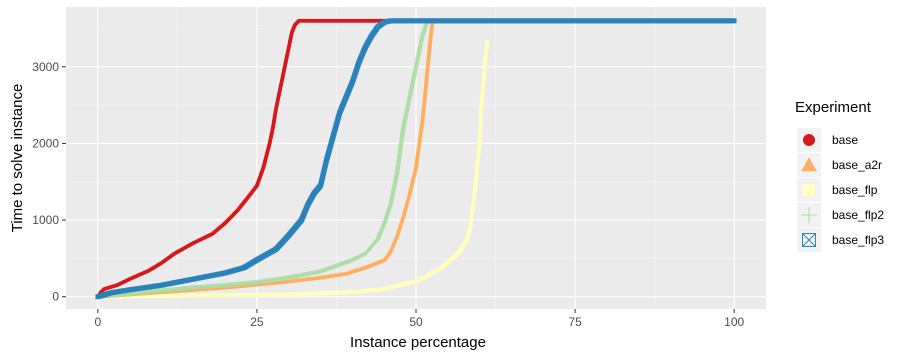  Describe the element at coordinates (416, 322) in the screenshot. I see `x-tick-label: 50` at that location.